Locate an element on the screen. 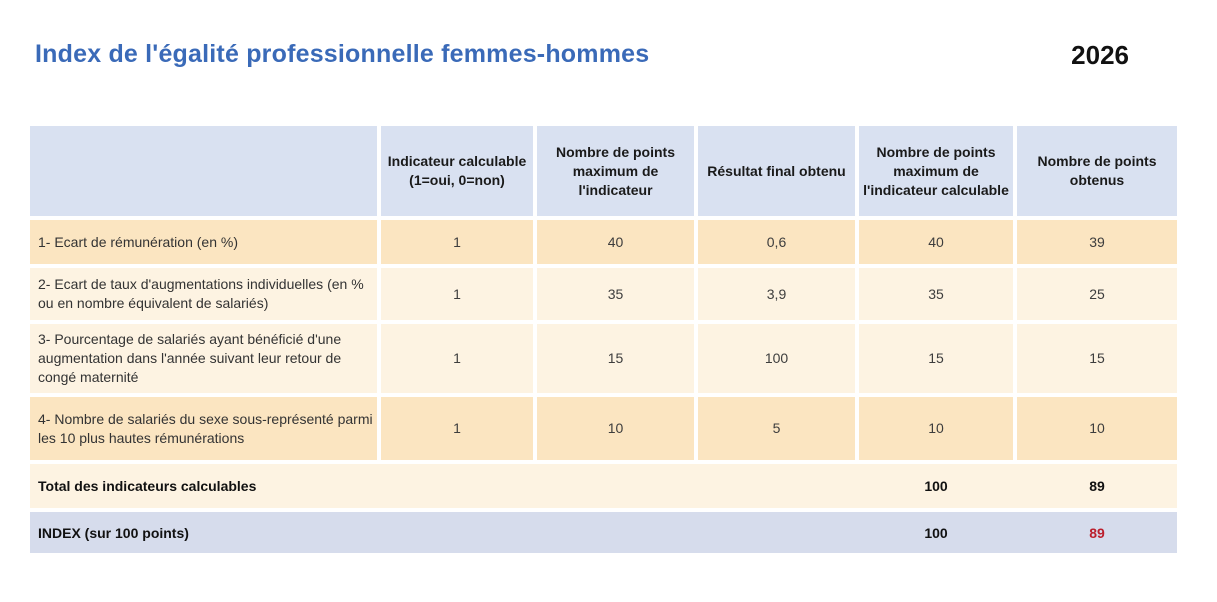 The height and width of the screenshot is (602, 1217). row-3-resultat: 100 is located at coordinates (776, 358).